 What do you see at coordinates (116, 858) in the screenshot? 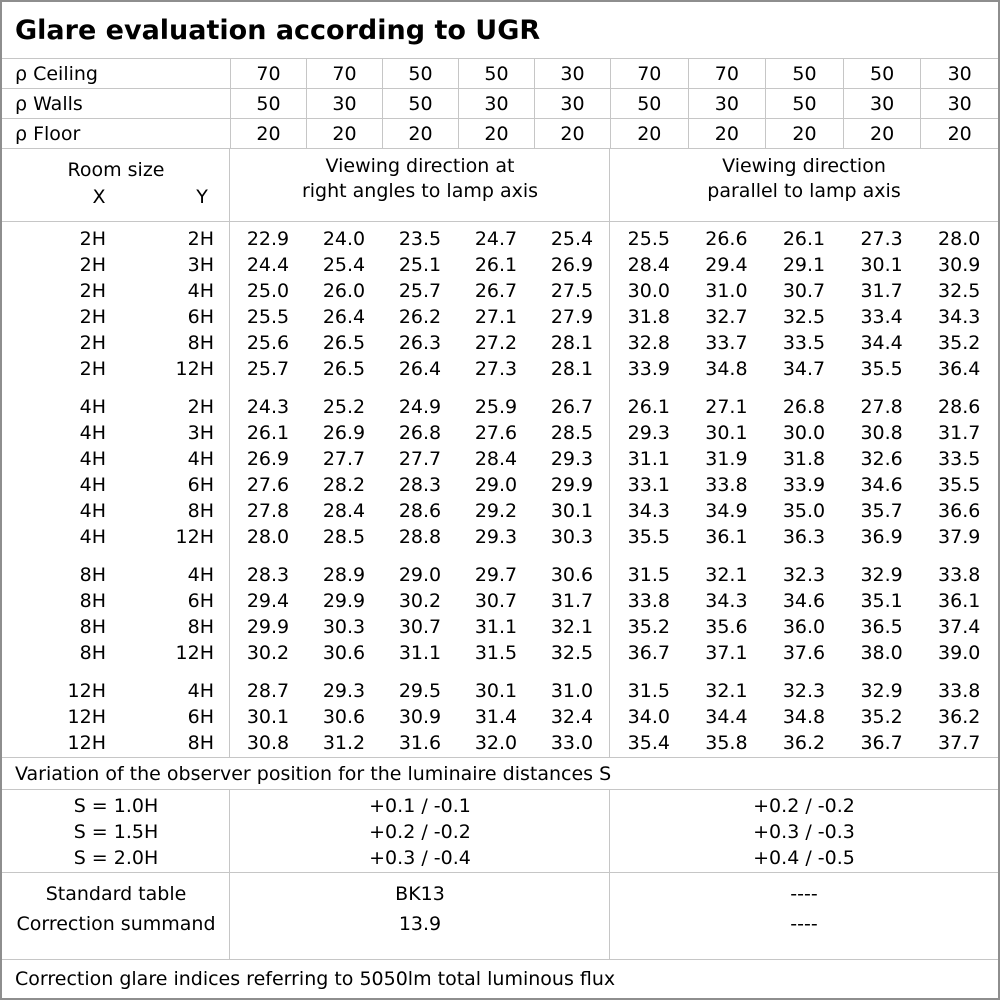
I see `s-distance-label: S = 2.0H` at bounding box center [116, 858].